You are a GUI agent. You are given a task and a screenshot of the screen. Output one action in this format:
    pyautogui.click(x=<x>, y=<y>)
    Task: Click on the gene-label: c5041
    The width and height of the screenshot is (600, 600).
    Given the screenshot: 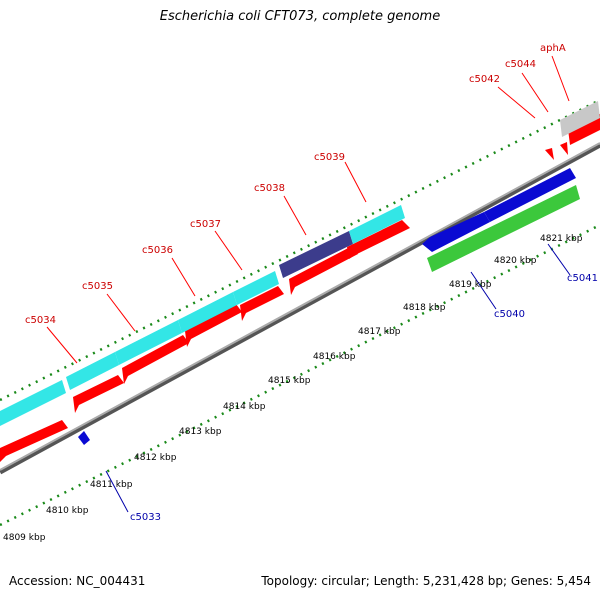 What is the action you would take?
    pyautogui.click(x=582, y=278)
    